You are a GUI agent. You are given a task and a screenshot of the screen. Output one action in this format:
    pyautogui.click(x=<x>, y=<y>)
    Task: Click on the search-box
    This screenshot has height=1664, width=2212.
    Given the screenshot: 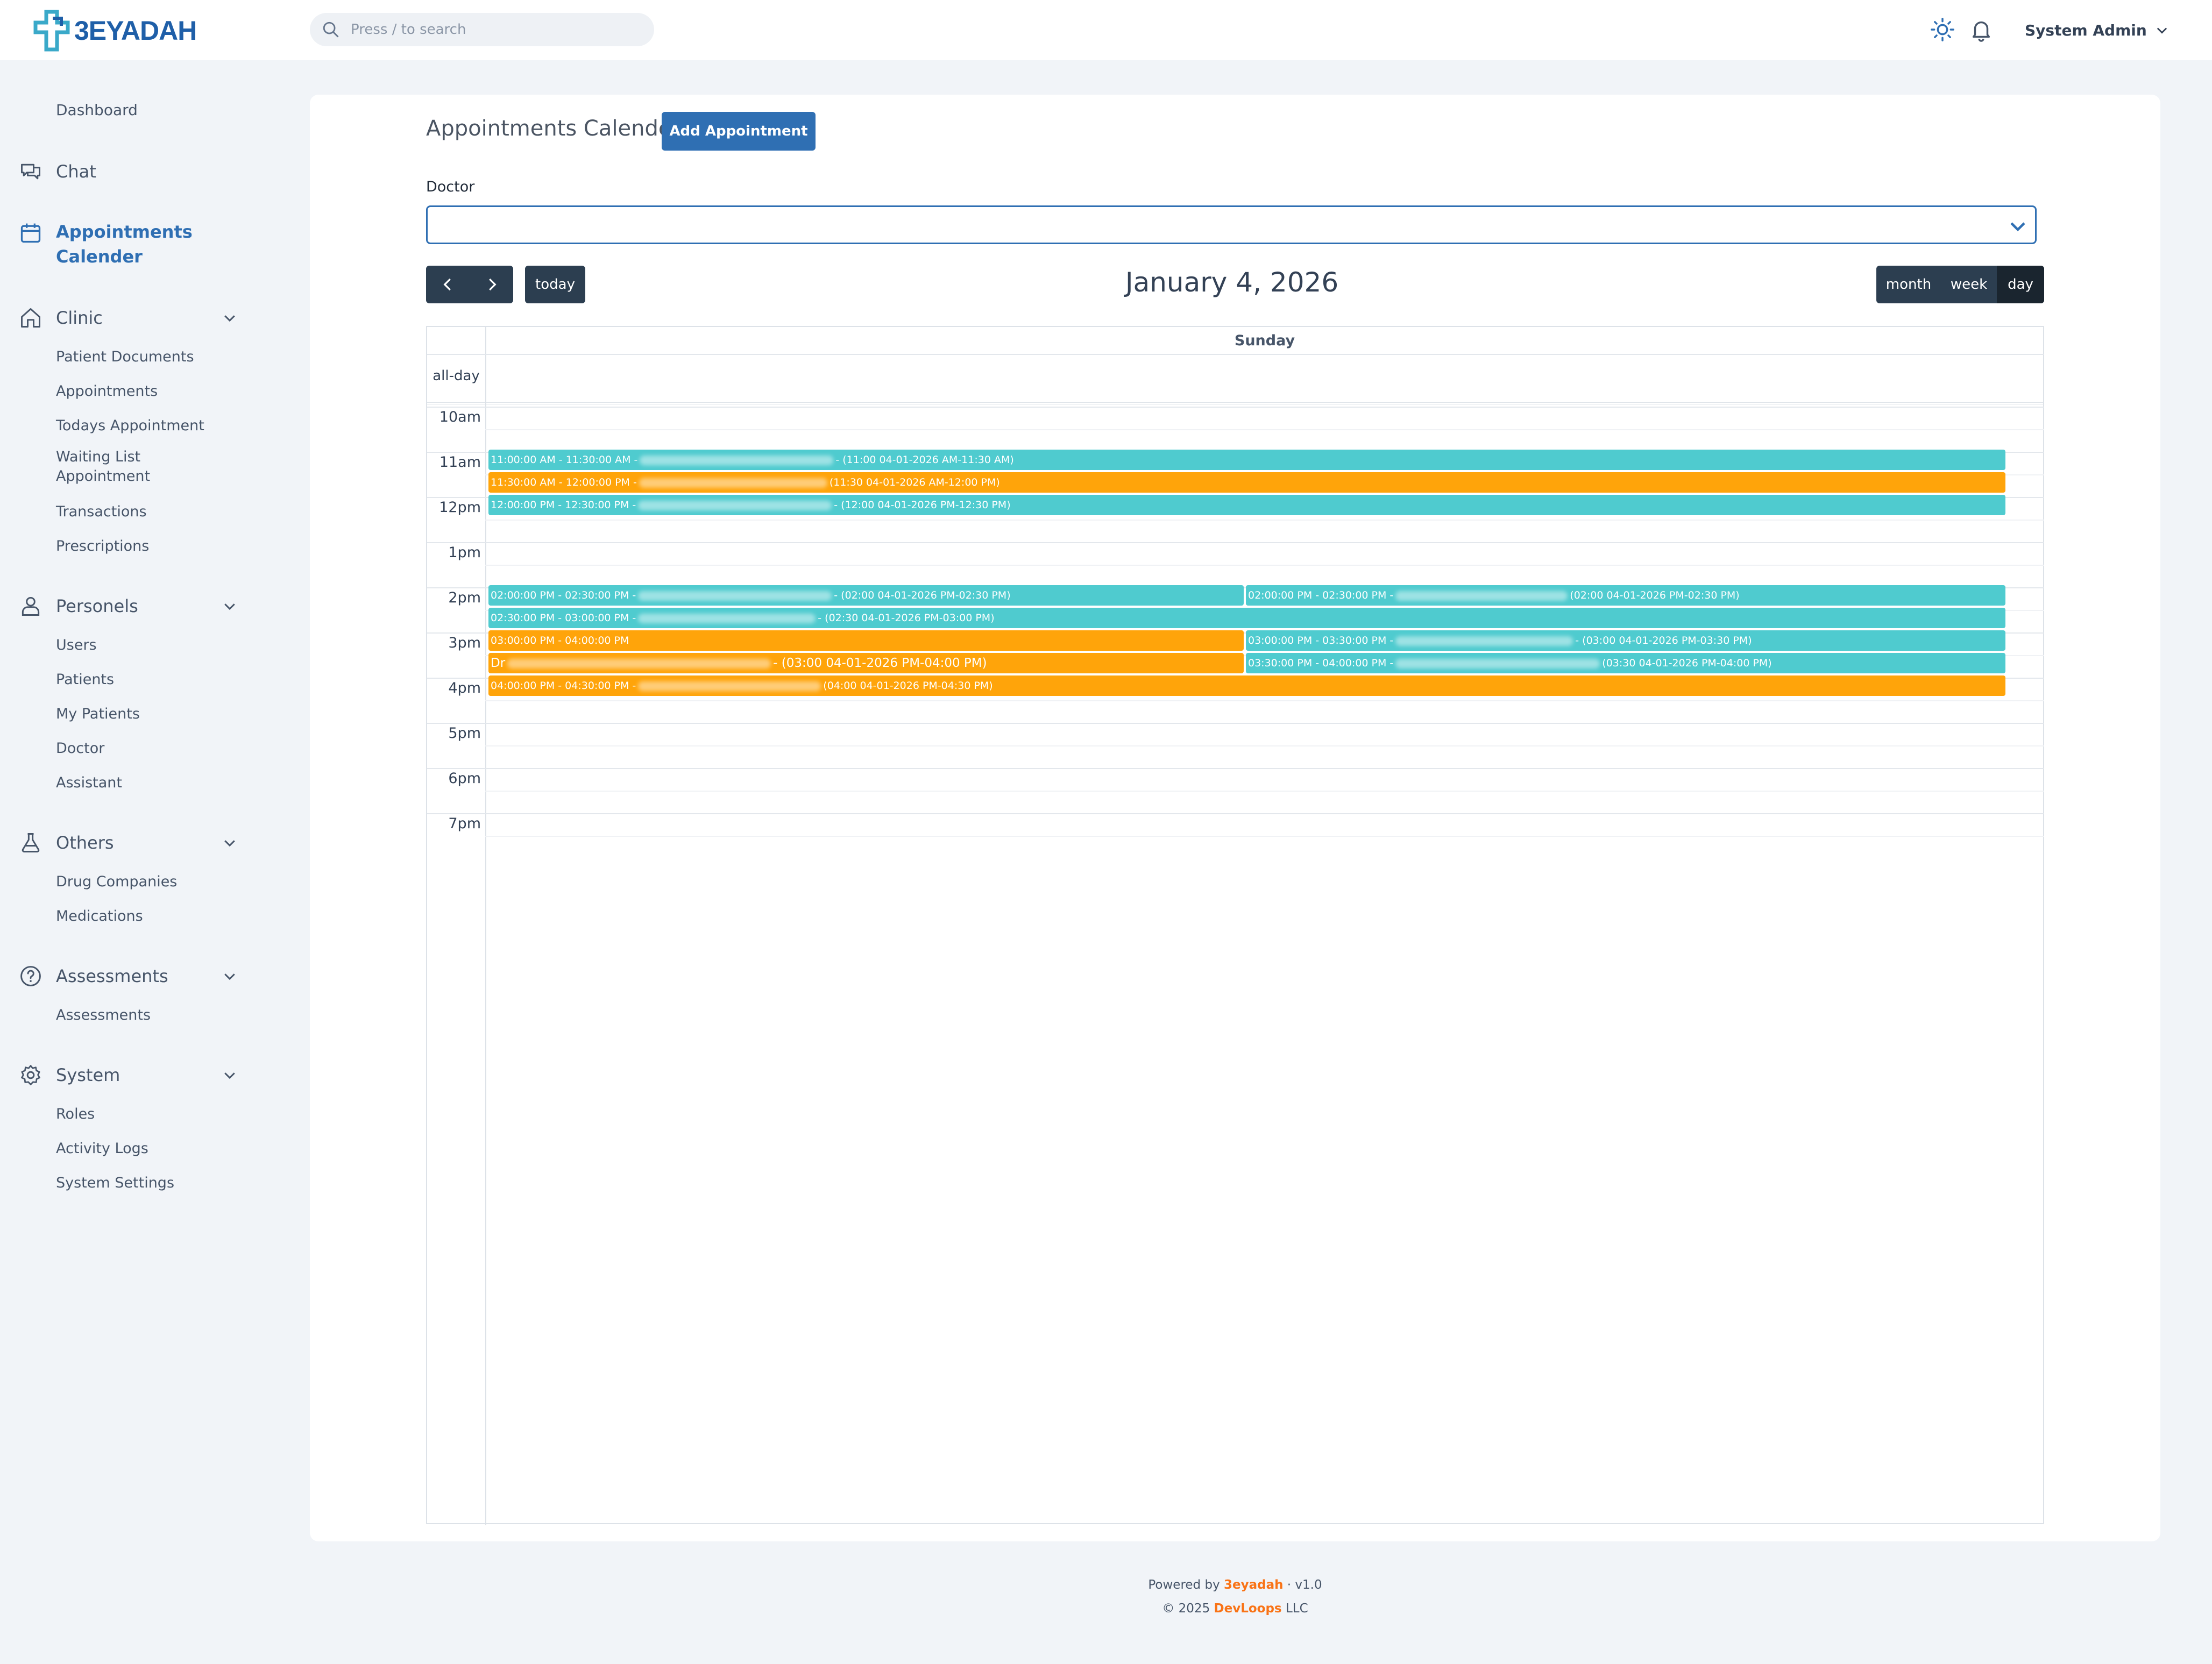 What is the action you would take?
    pyautogui.click(x=482, y=29)
    